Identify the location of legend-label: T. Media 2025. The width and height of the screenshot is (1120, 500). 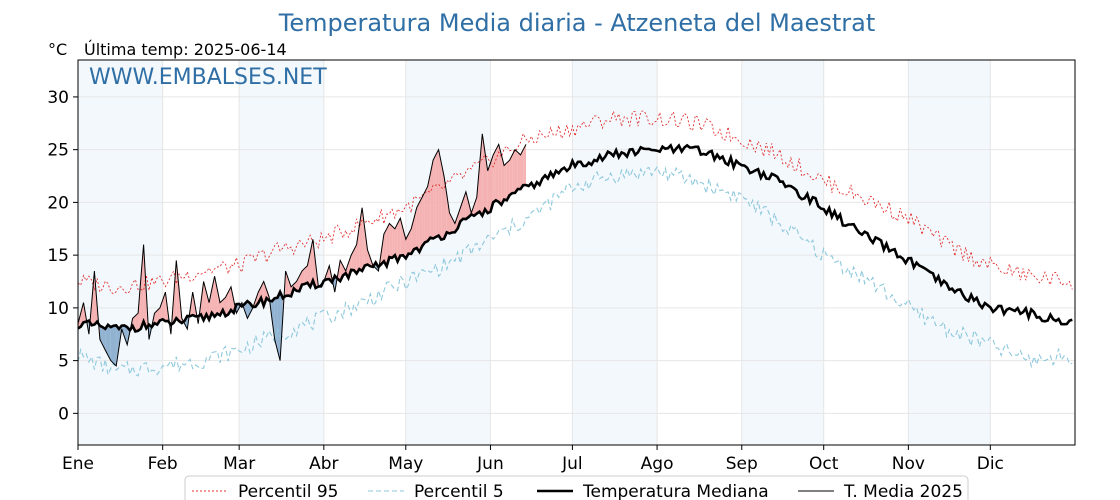
(903, 491).